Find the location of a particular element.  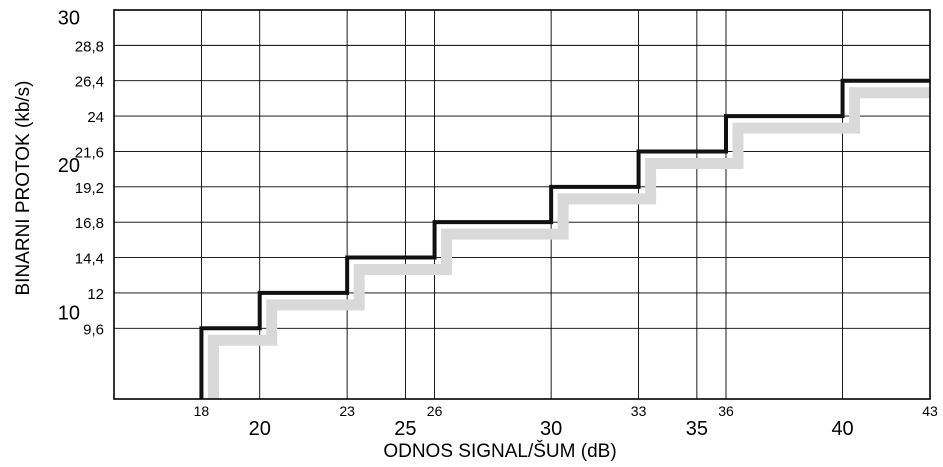

x-tick-label-minor: 23 is located at coordinates (347, 411).